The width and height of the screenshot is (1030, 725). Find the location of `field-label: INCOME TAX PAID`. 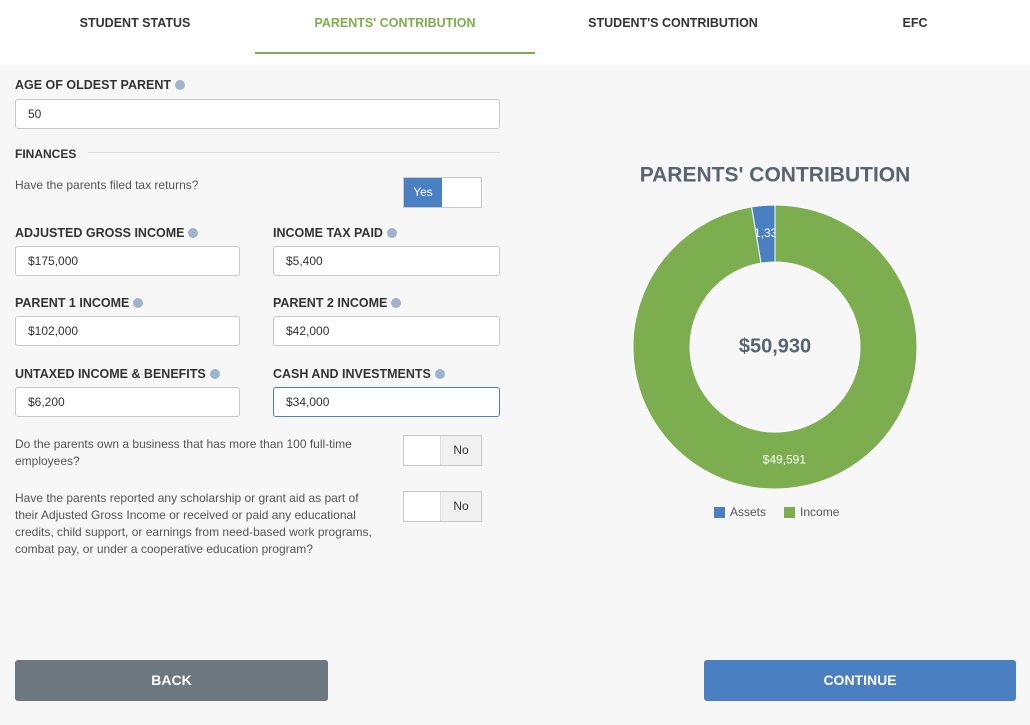

field-label: INCOME TAX PAID is located at coordinates (335, 233).